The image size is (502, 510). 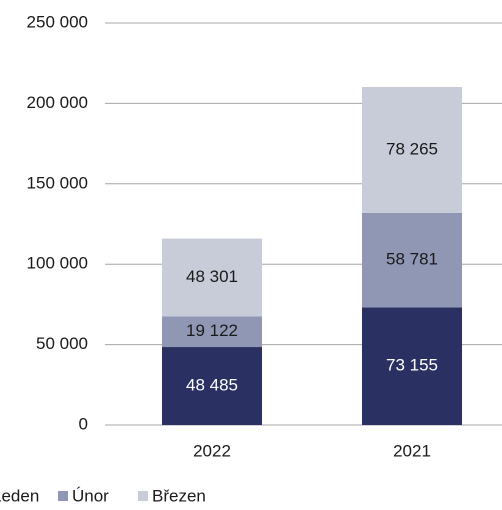 I want to click on value-label: 58 781, so click(x=412, y=259).